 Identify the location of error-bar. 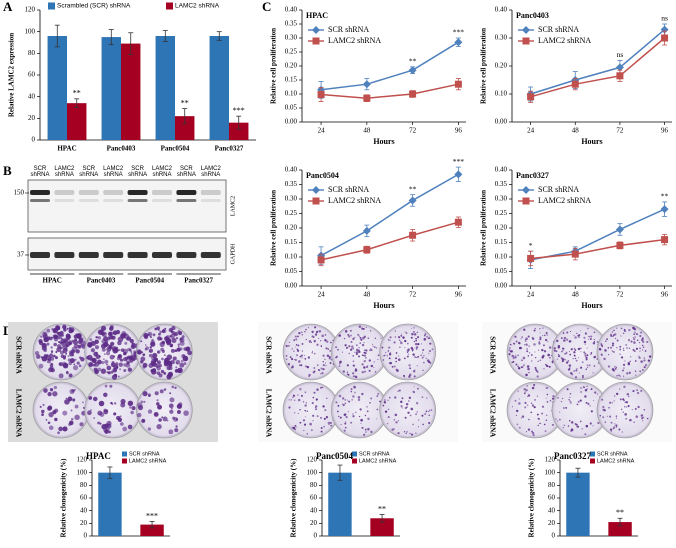
(111, 37).